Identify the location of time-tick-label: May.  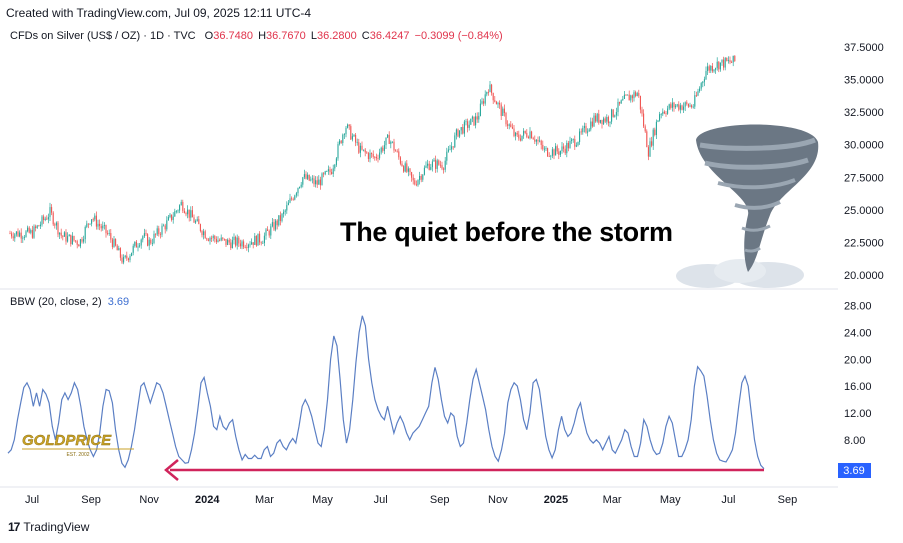
(670, 500).